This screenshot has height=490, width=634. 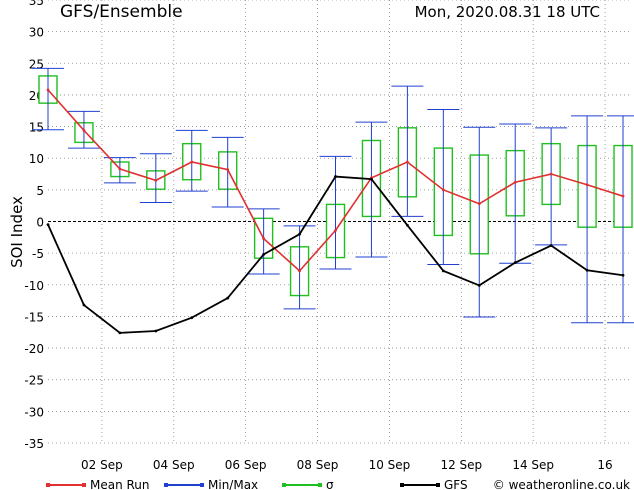 I want to click on run-date: Mon, 2020.08.31 18 UTC, so click(x=507, y=12).